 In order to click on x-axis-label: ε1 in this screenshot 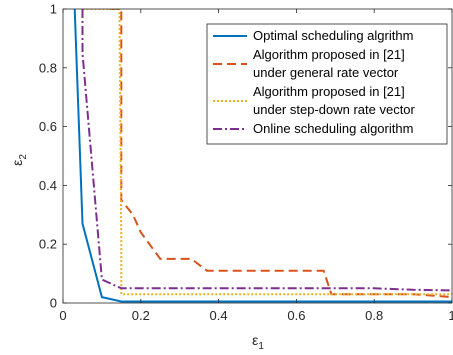, I will do `click(258, 342)`.